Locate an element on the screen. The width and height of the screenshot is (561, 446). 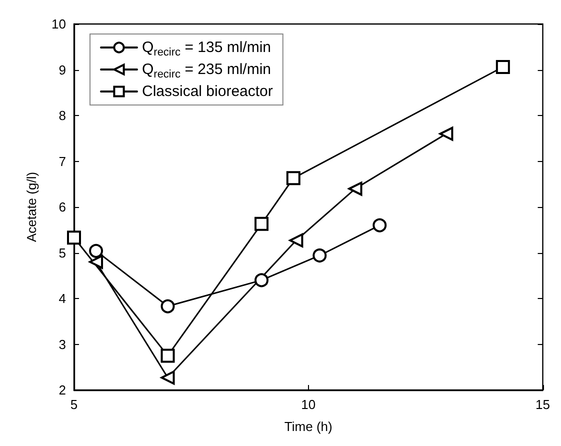
x-tick-label: 15 is located at coordinates (543, 404).